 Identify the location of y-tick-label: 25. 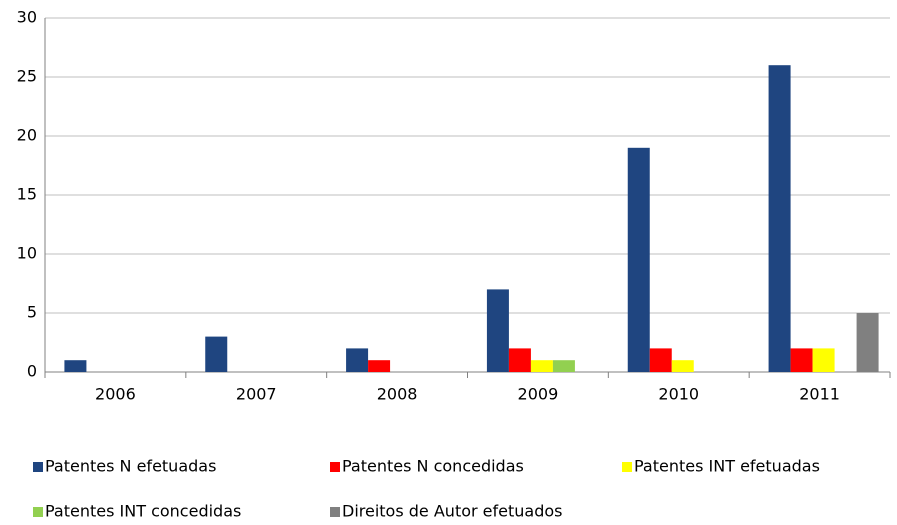
(27, 76).